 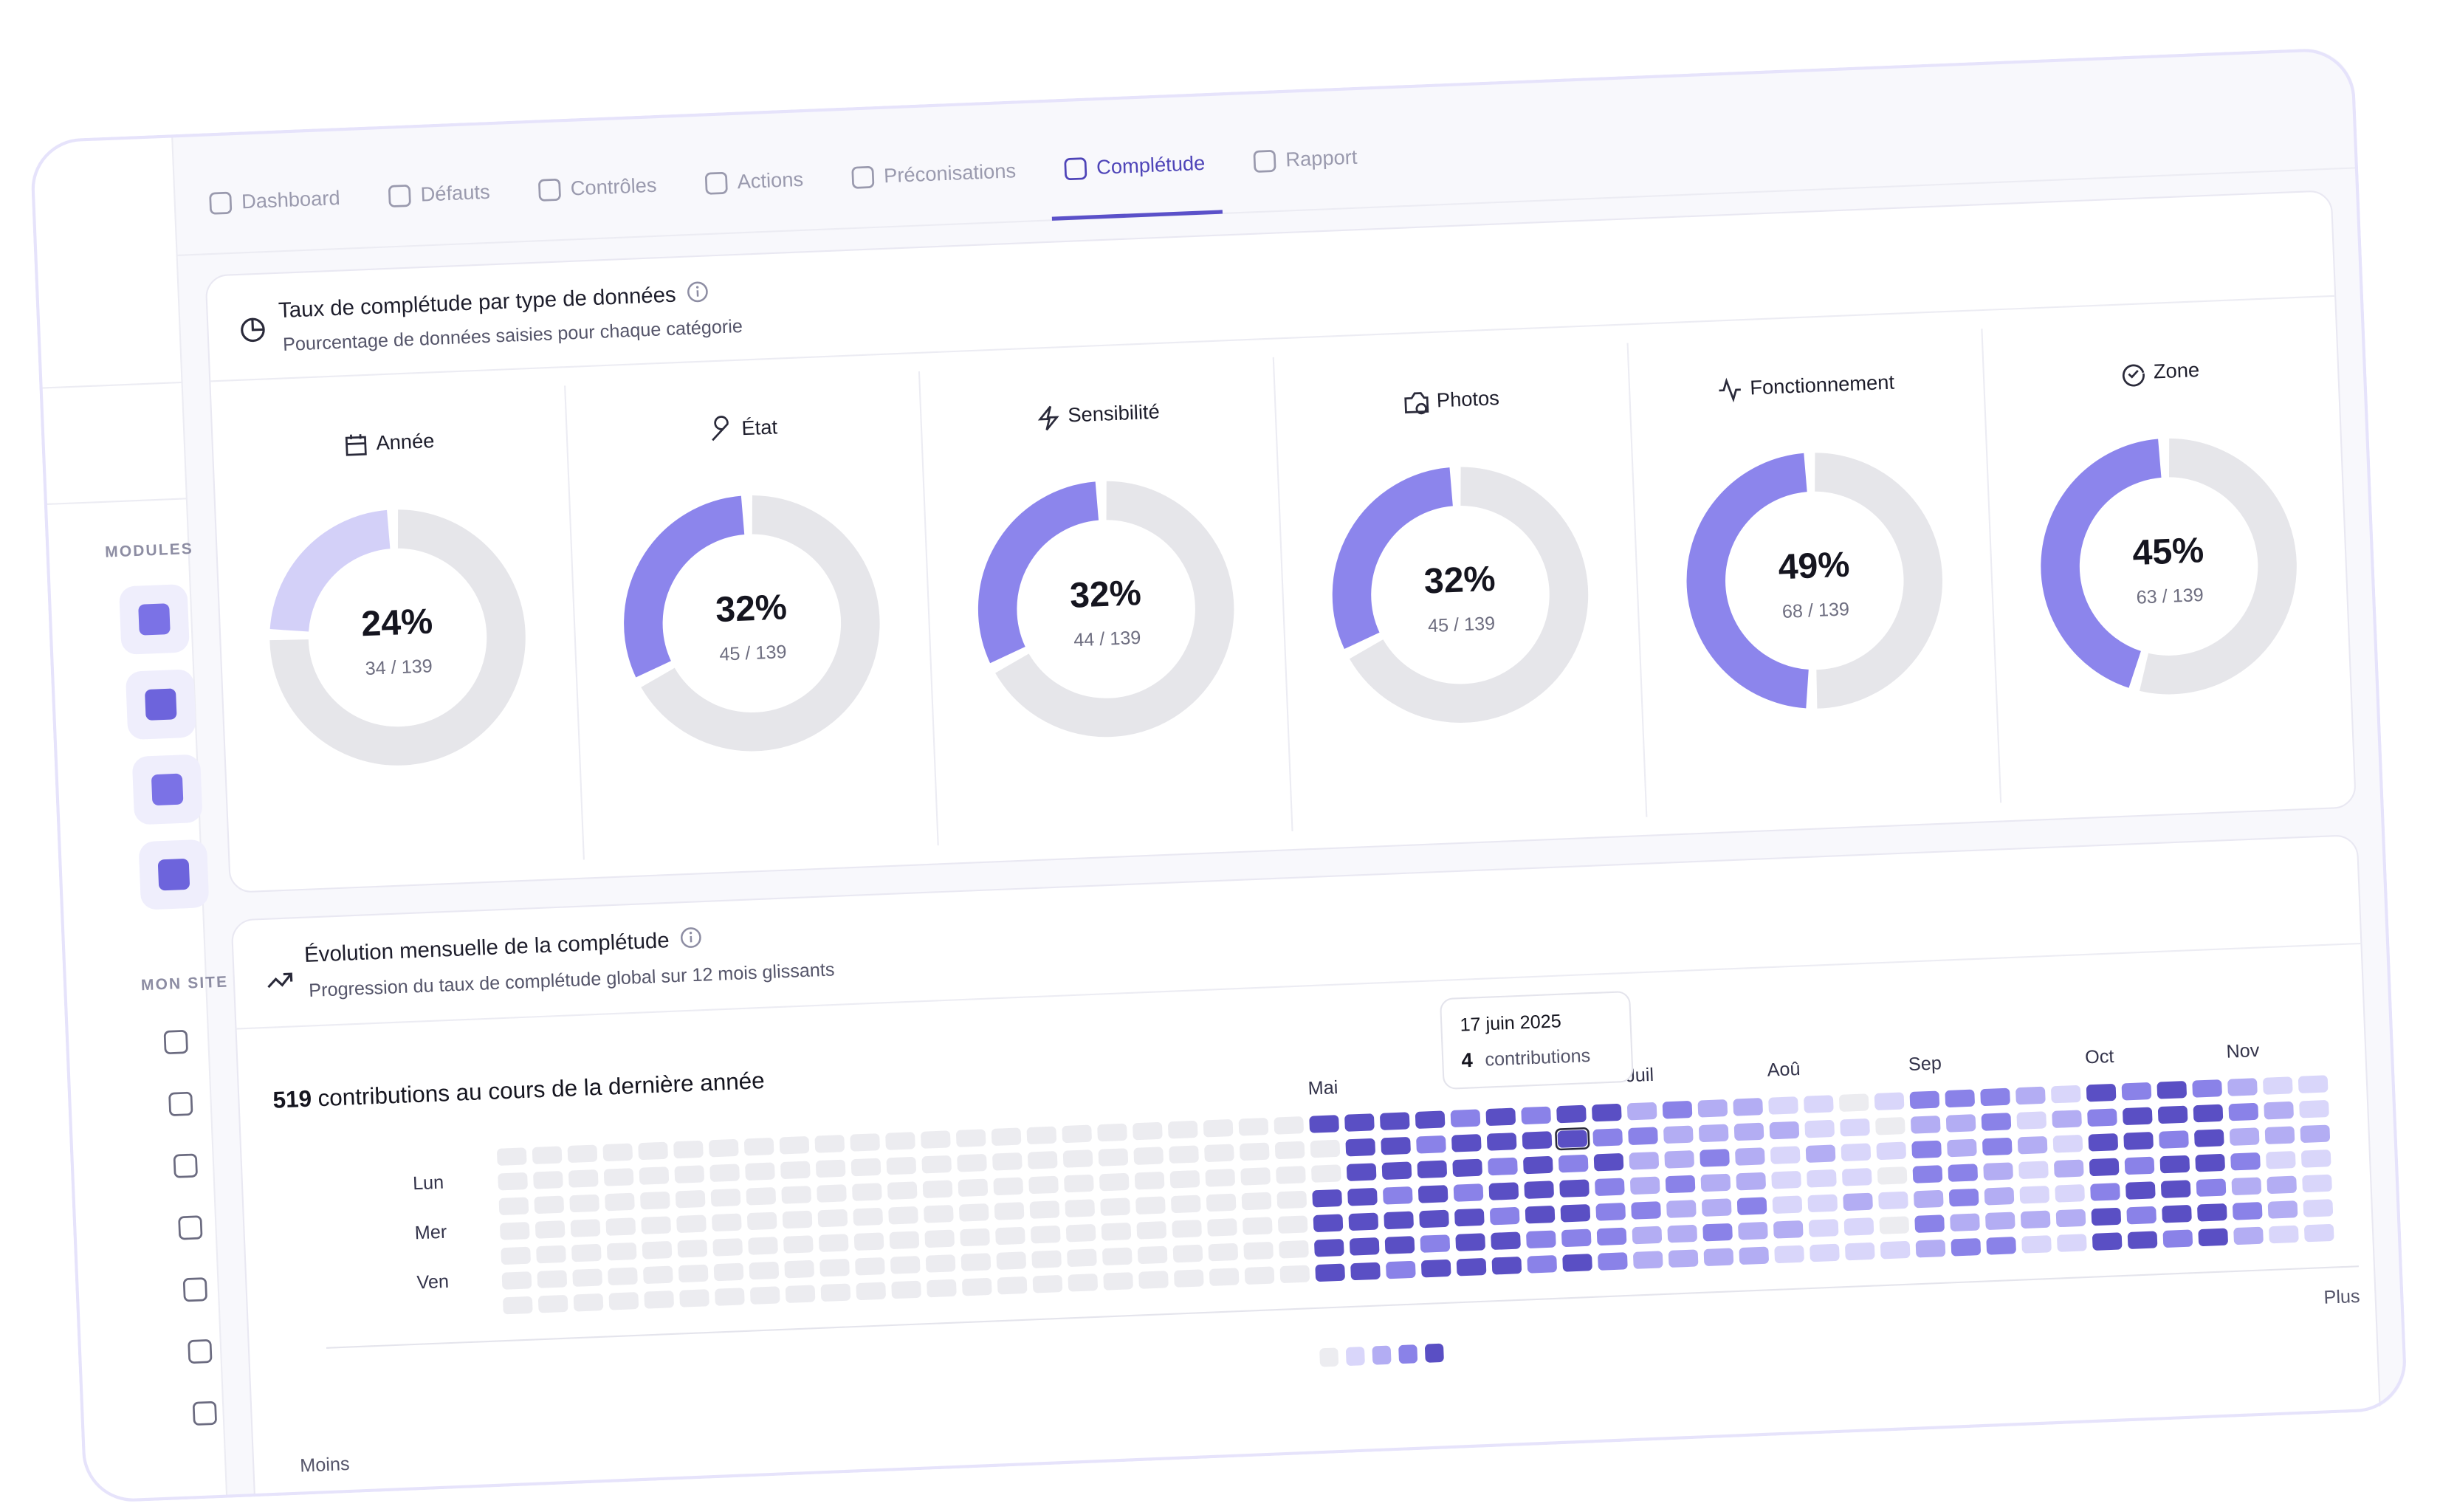 What do you see at coordinates (1538, 1058) in the screenshot?
I see `tooltip-label: contributions` at bounding box center [1538, 1058].